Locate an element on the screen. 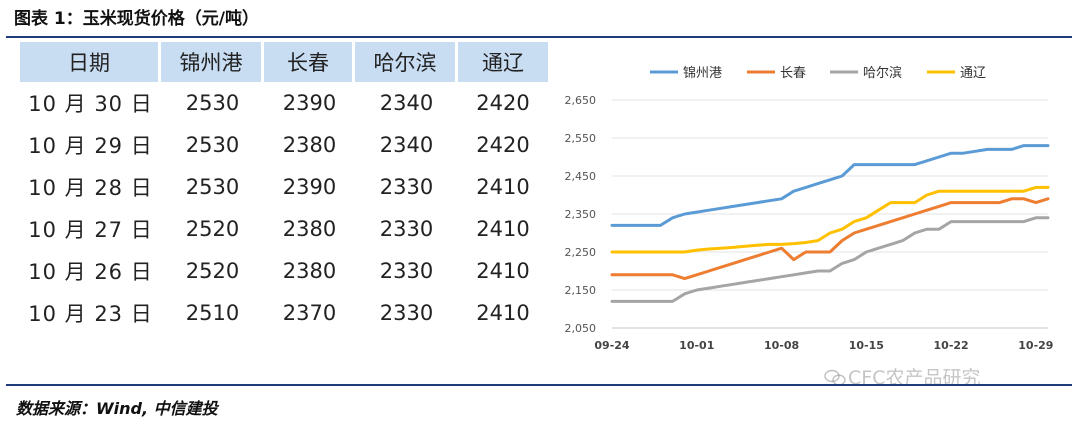  cell-date: 10 月 26 日 is located at coordinates (90, 272).